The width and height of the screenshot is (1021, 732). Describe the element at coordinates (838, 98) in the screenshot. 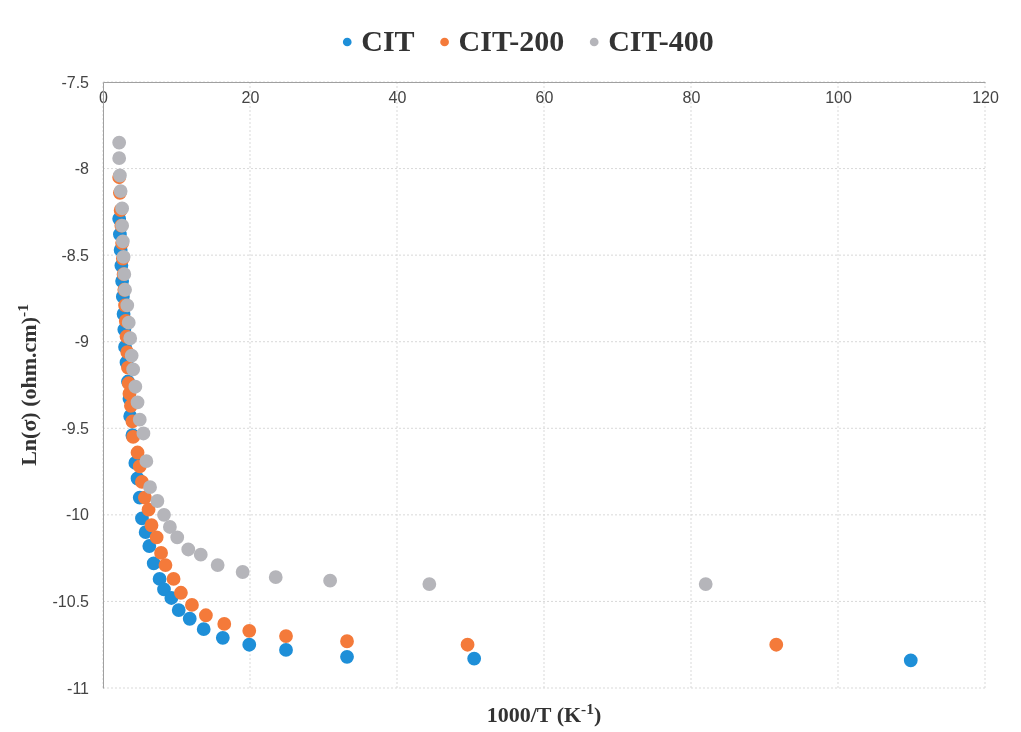

I see `x-tick-label: 100` at that location.